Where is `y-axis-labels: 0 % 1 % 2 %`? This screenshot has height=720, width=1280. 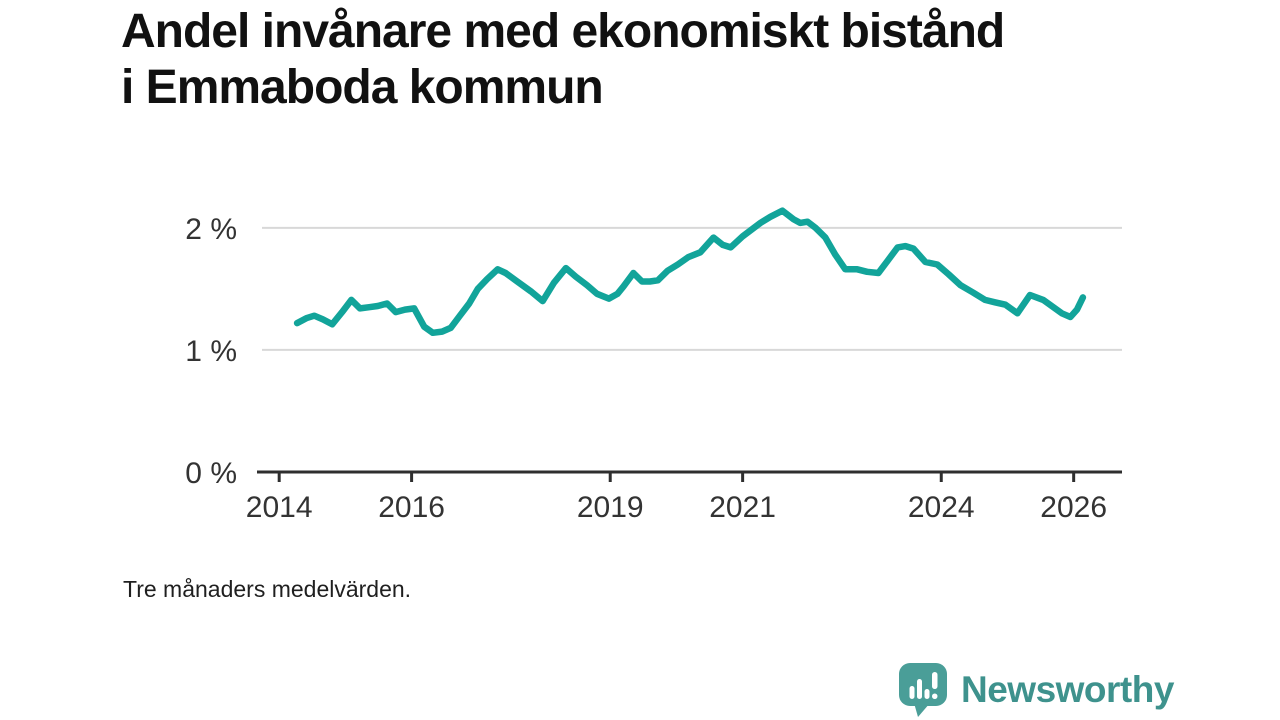 y-axis-labels: 0 % 1 % 2 % is located at coordinates (211, 351).